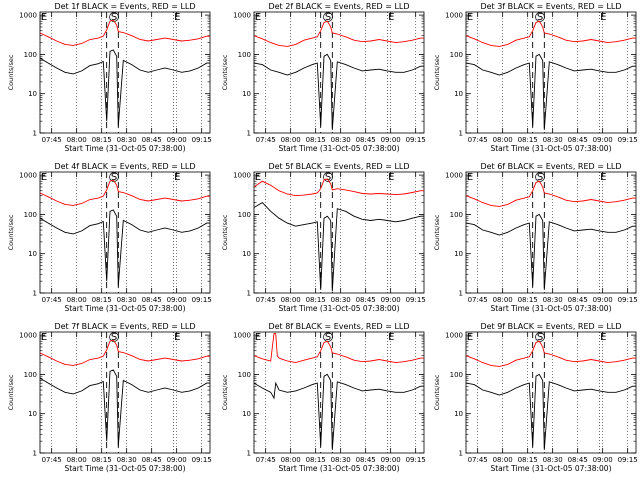 The image size is (640, 480). Describe the element at coordinates (550, 326) in the screenshot. I see `panel-title: Det 9f BLACK = Events, RED = LLD` at that location.